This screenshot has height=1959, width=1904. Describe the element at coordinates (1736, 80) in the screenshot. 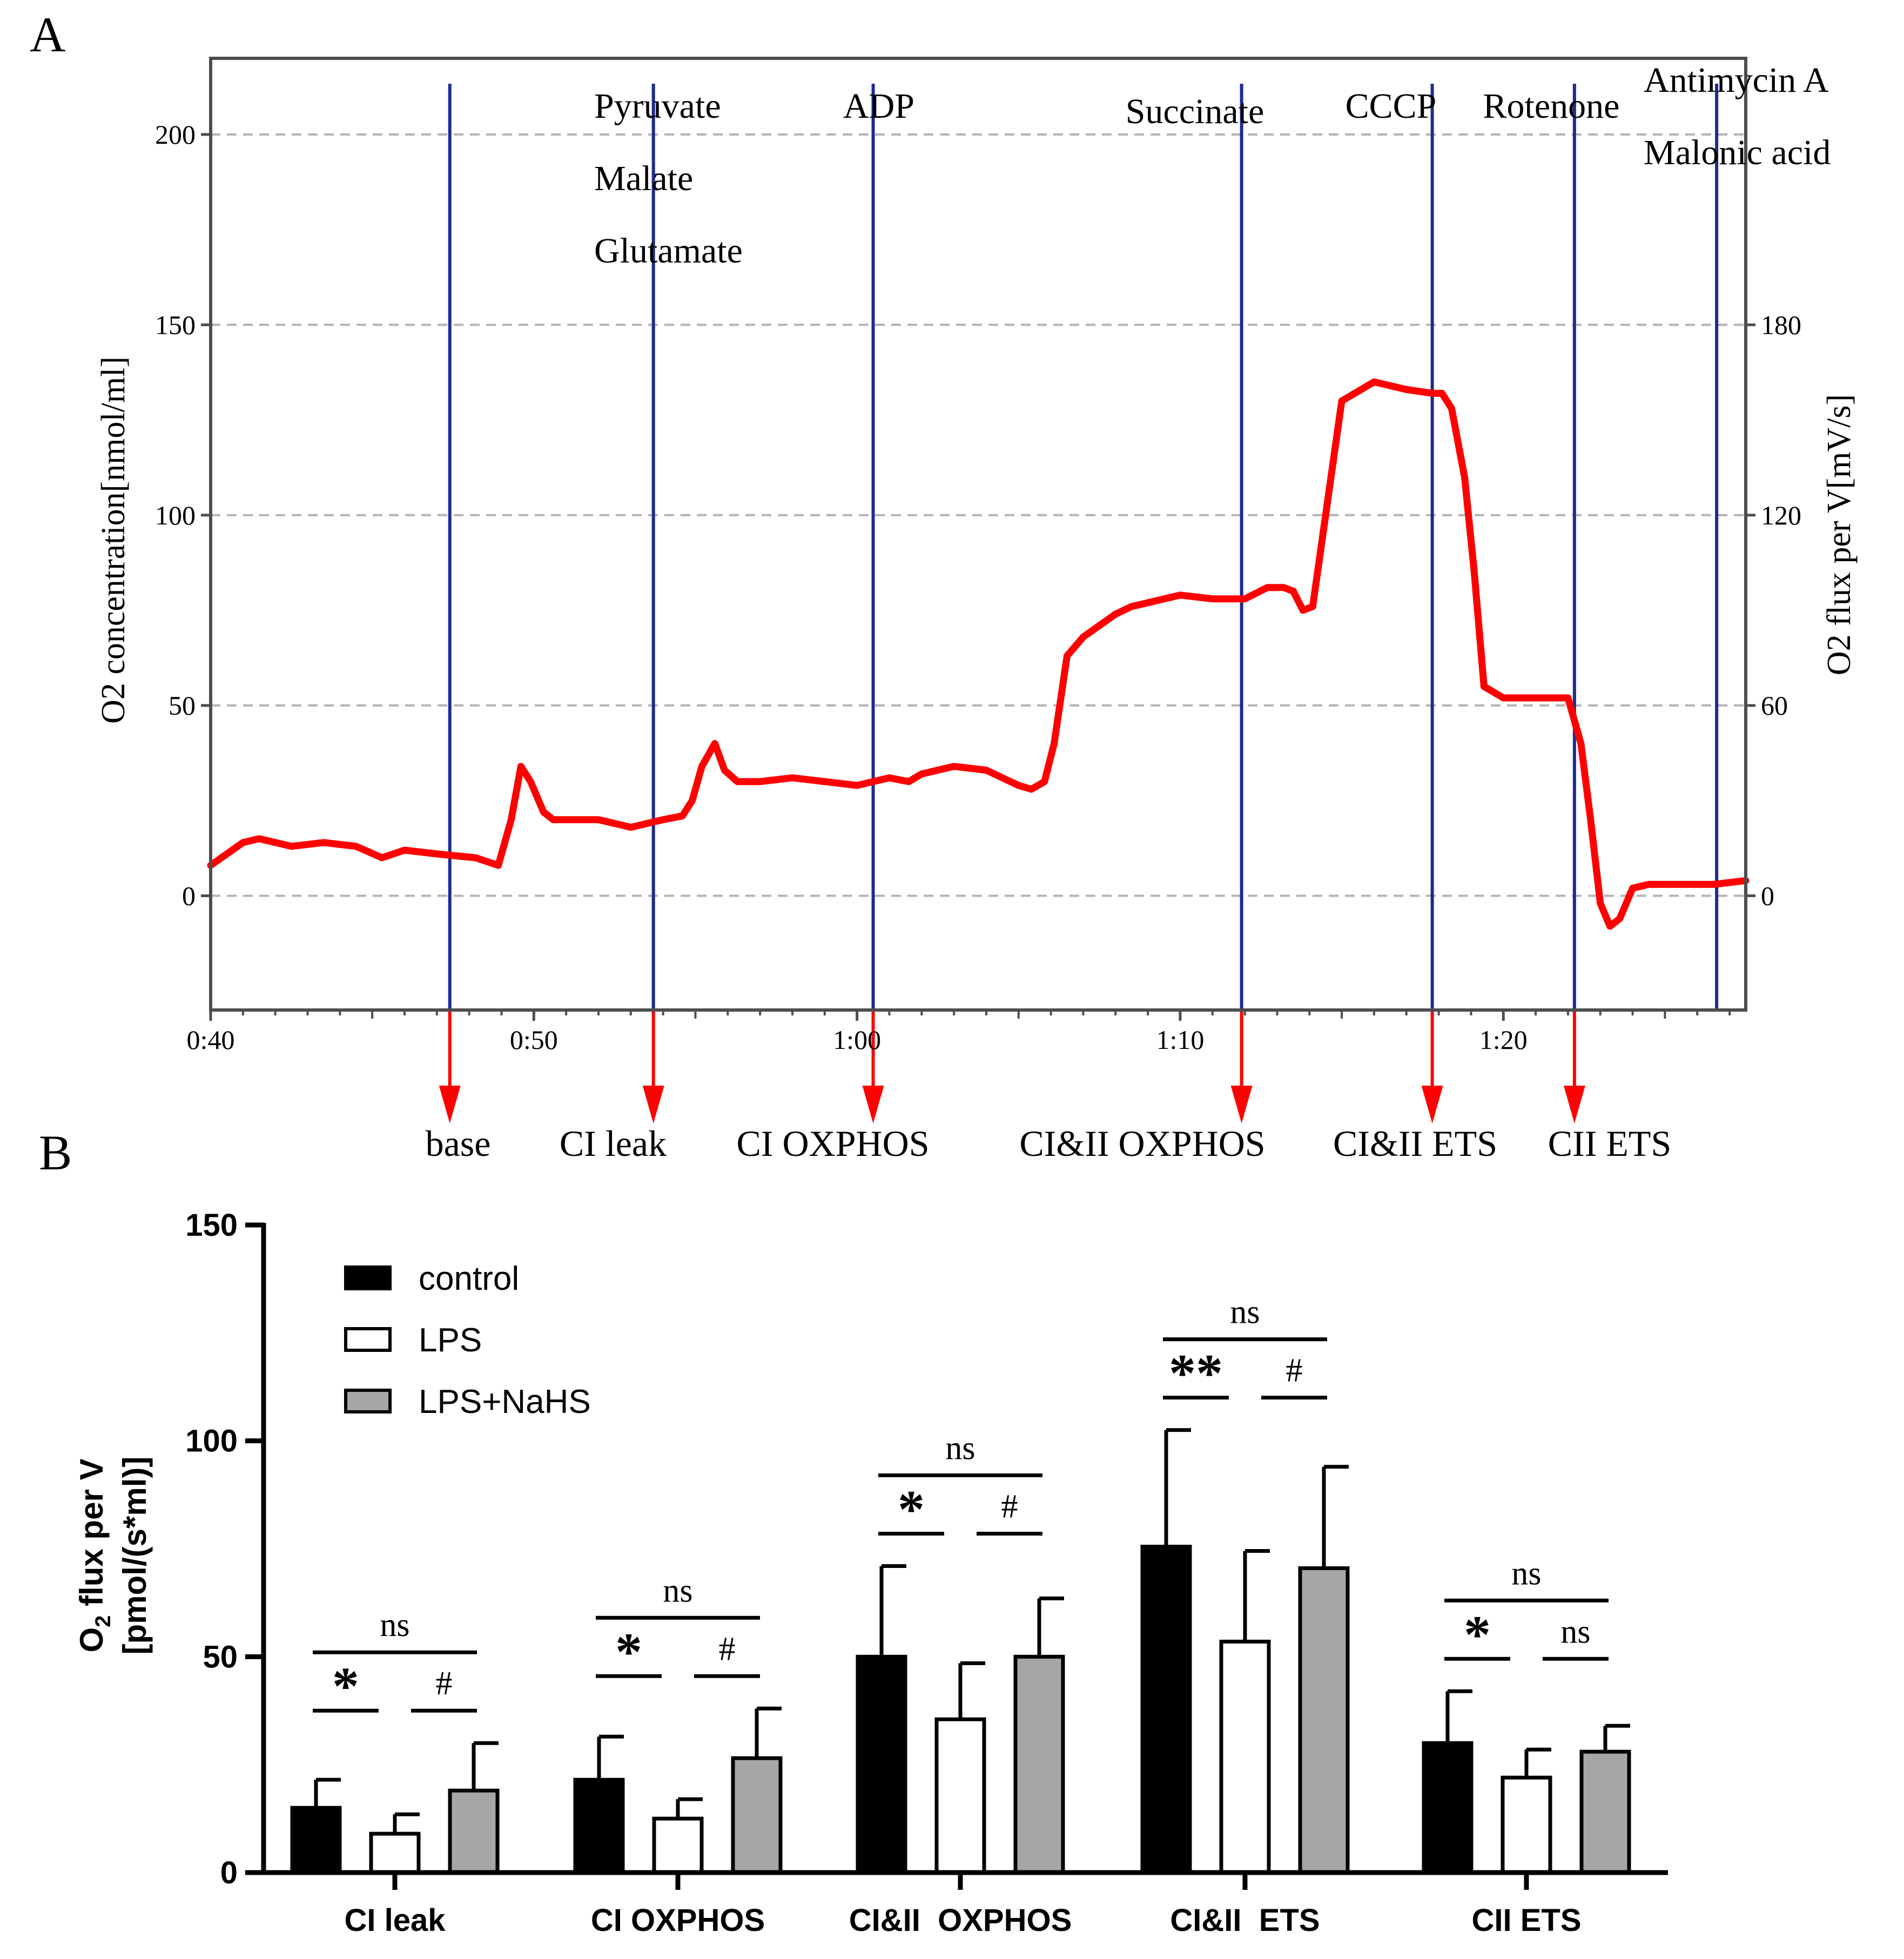

I see `panel-a-reagent-label: Antimycin A` at that location.